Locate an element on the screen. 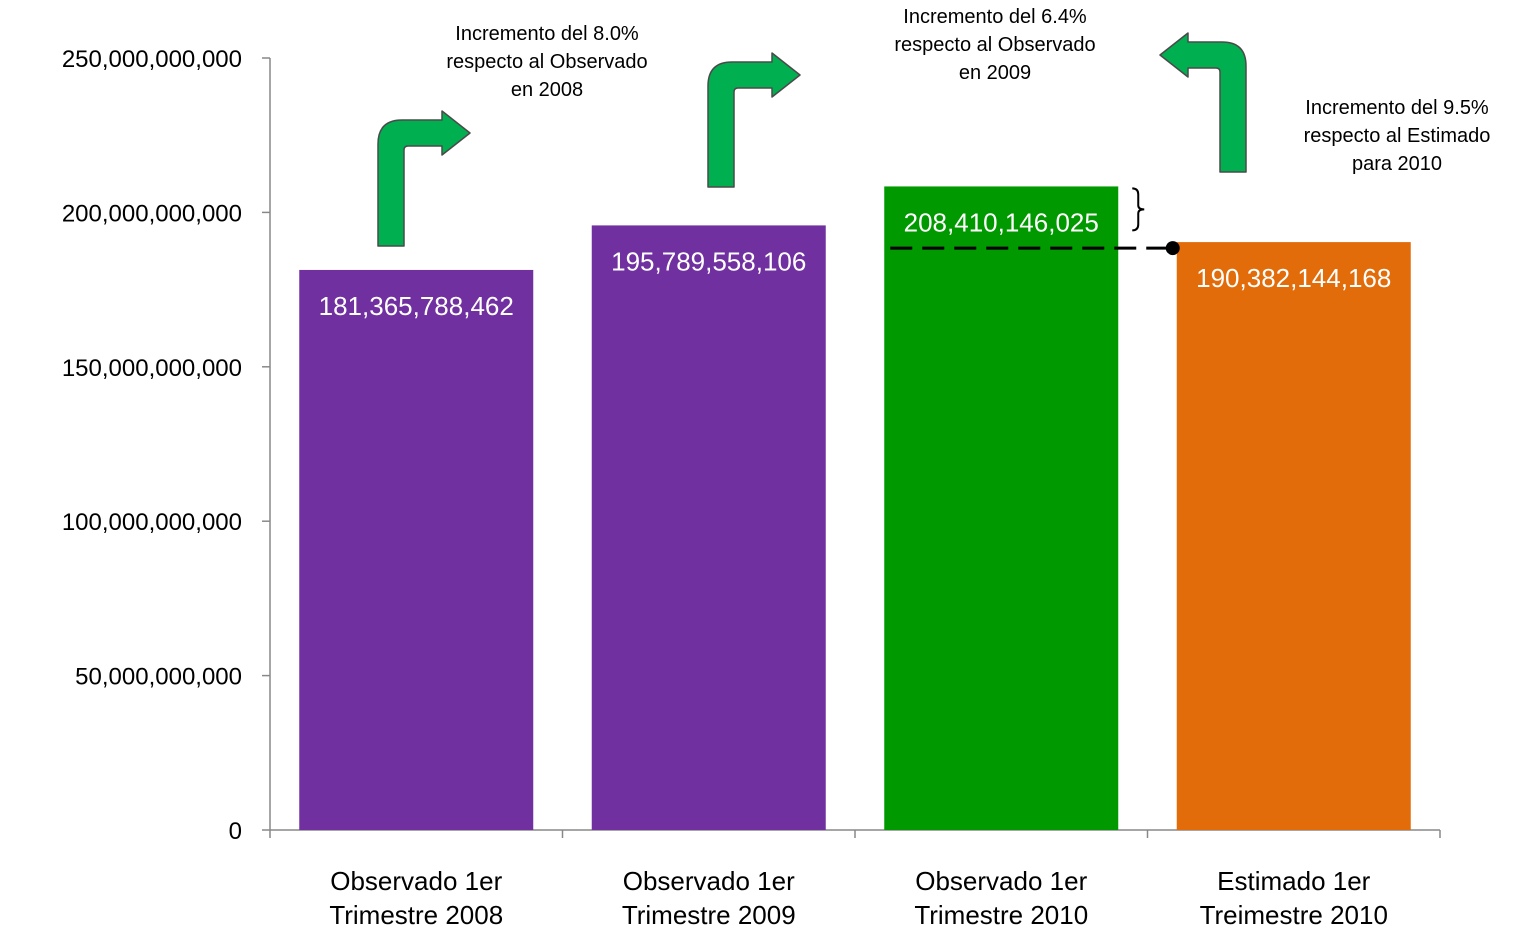  annotation-line: Incremento del 8.0% is located at coordinates (547, 34).